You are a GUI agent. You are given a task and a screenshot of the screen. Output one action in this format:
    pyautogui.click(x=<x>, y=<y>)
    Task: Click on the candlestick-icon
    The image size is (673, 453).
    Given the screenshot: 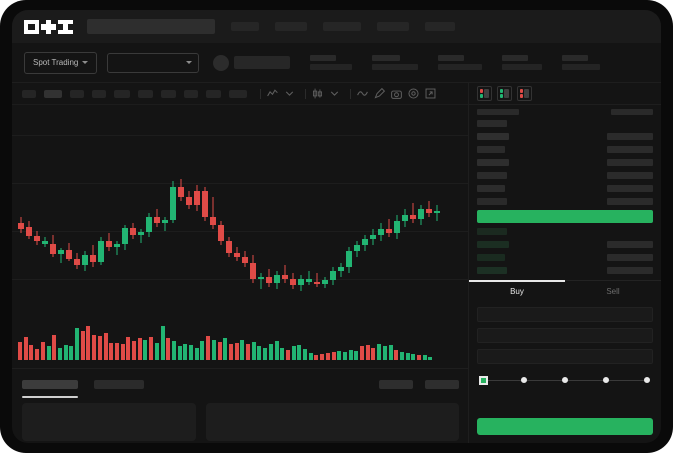 What is the action you would take?
    pyautogui.click(x=317, y=93)
    